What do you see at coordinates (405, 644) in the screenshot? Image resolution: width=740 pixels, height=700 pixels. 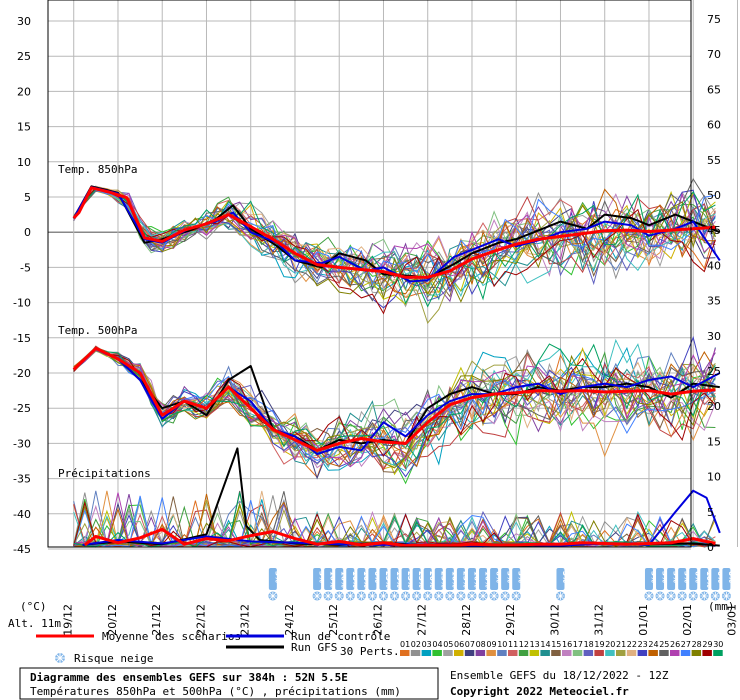 I see `pert-number: 01` at bounding box center [405, 644].